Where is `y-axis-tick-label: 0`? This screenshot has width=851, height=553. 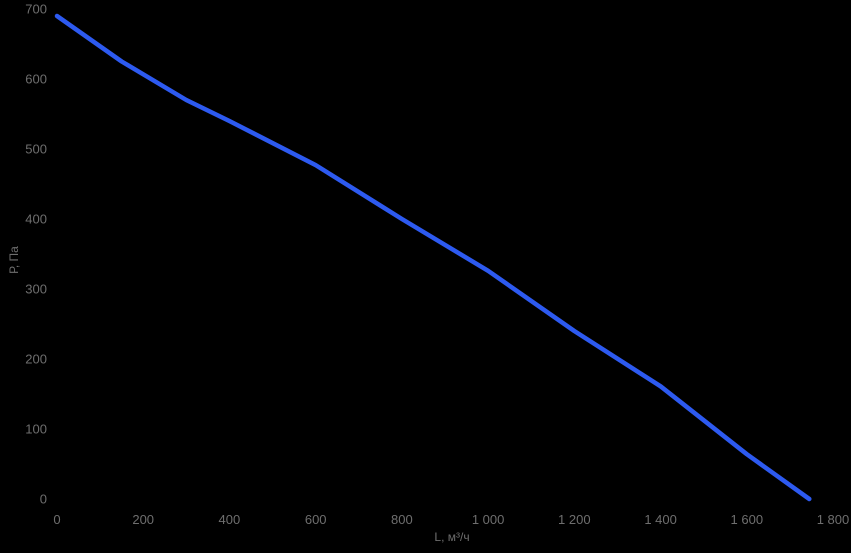
y-axis-tick-label: 0 is located at coordinates (43, 499).